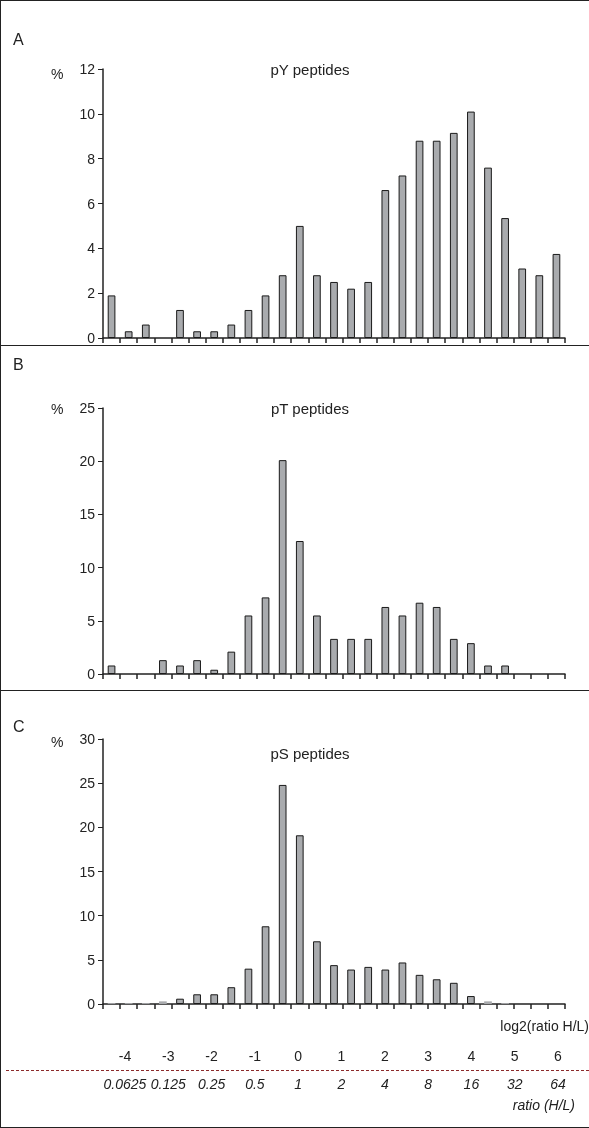 This screenshot has width=589, height=1128. I want to click on y-tick-label: 30, so click(87, 739).